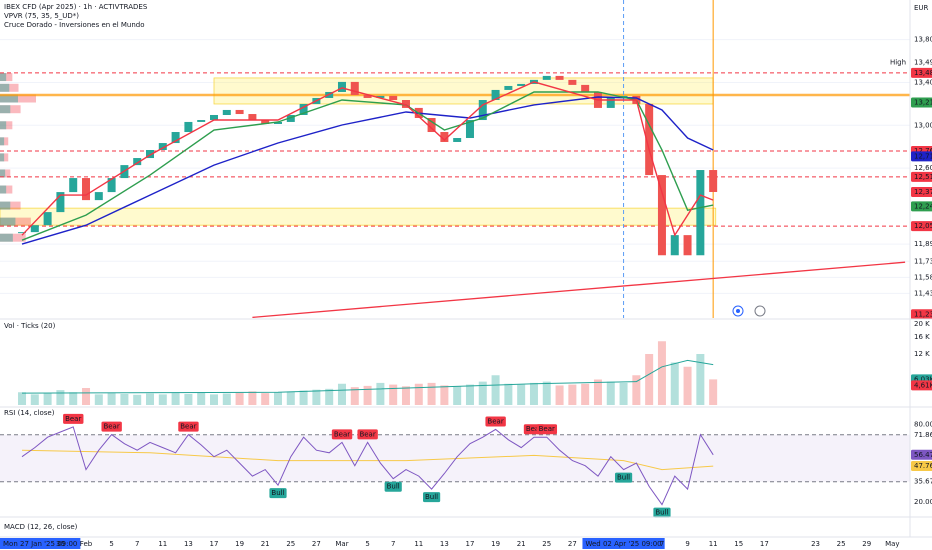 This screenshot has width=932, height=550. What do you see at coordinates (923, 261) in the screenshot?
I see `y-tick-label: 11,730` at bounding box center [923, 261].